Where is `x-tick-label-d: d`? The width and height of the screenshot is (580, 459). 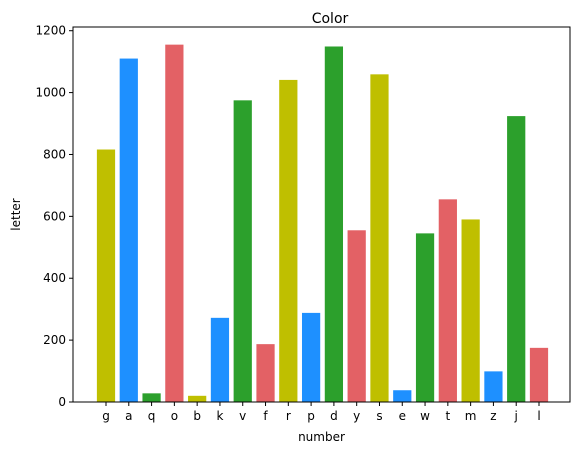
x-tick-label-d: d is located at coordinates (334, 416).